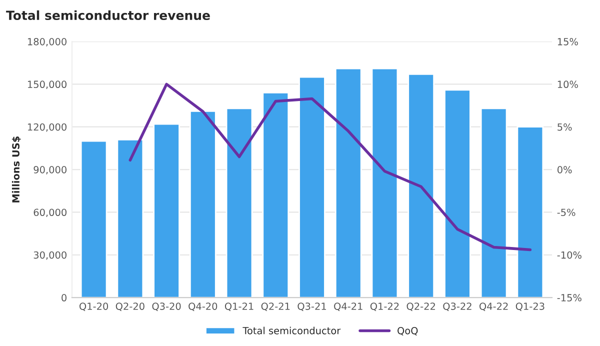  What do you see at coordinates (239, 307) in the screenshot?
I see `x-tick-label: Q1-21` at bounding box center [239, 307].